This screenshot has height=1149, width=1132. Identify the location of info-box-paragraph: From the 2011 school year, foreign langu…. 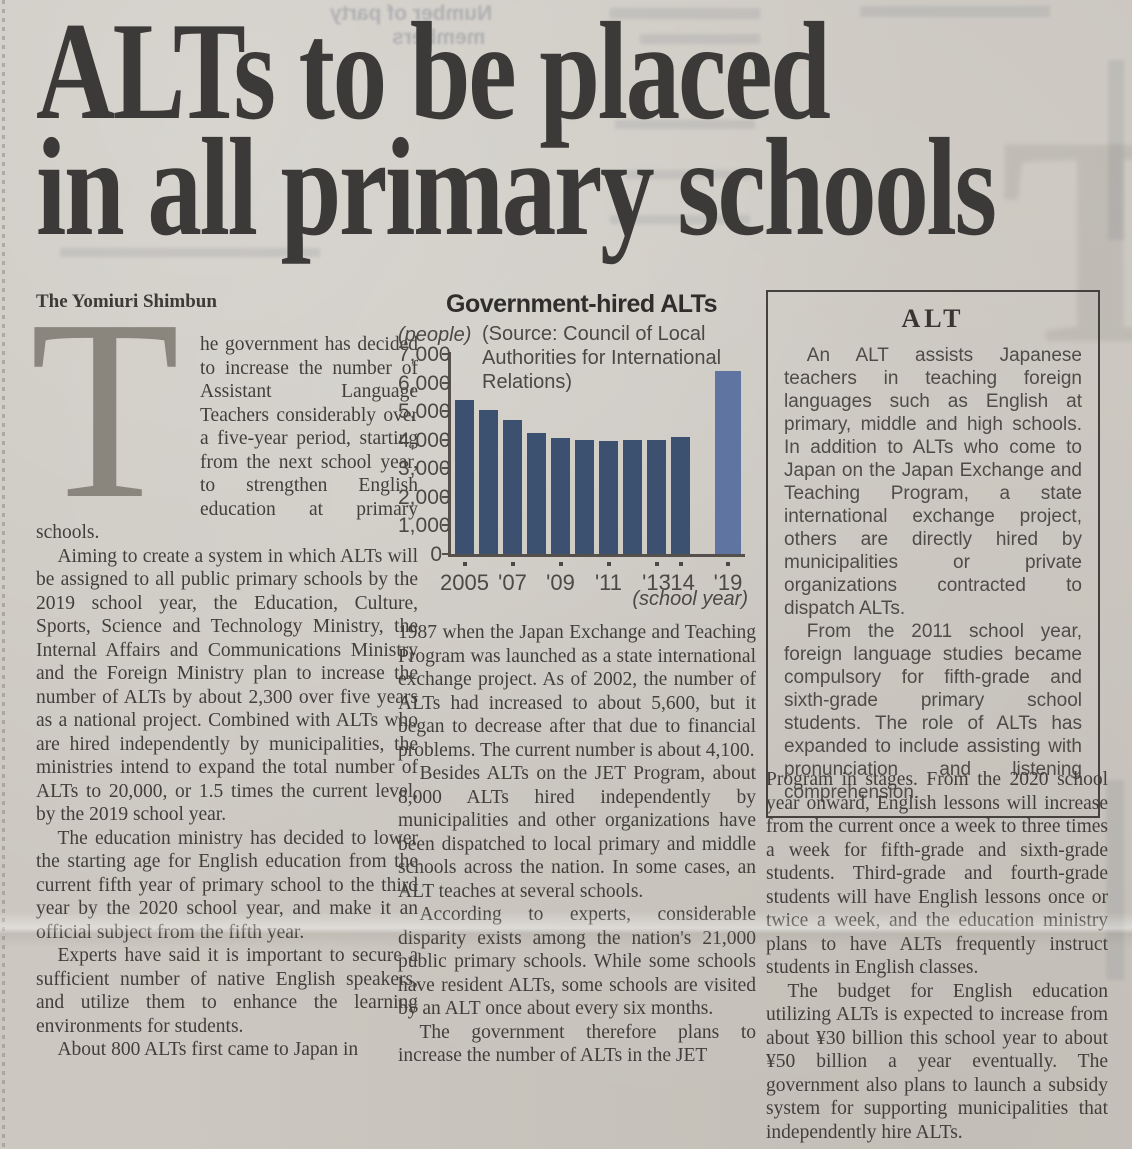
(933, 712).